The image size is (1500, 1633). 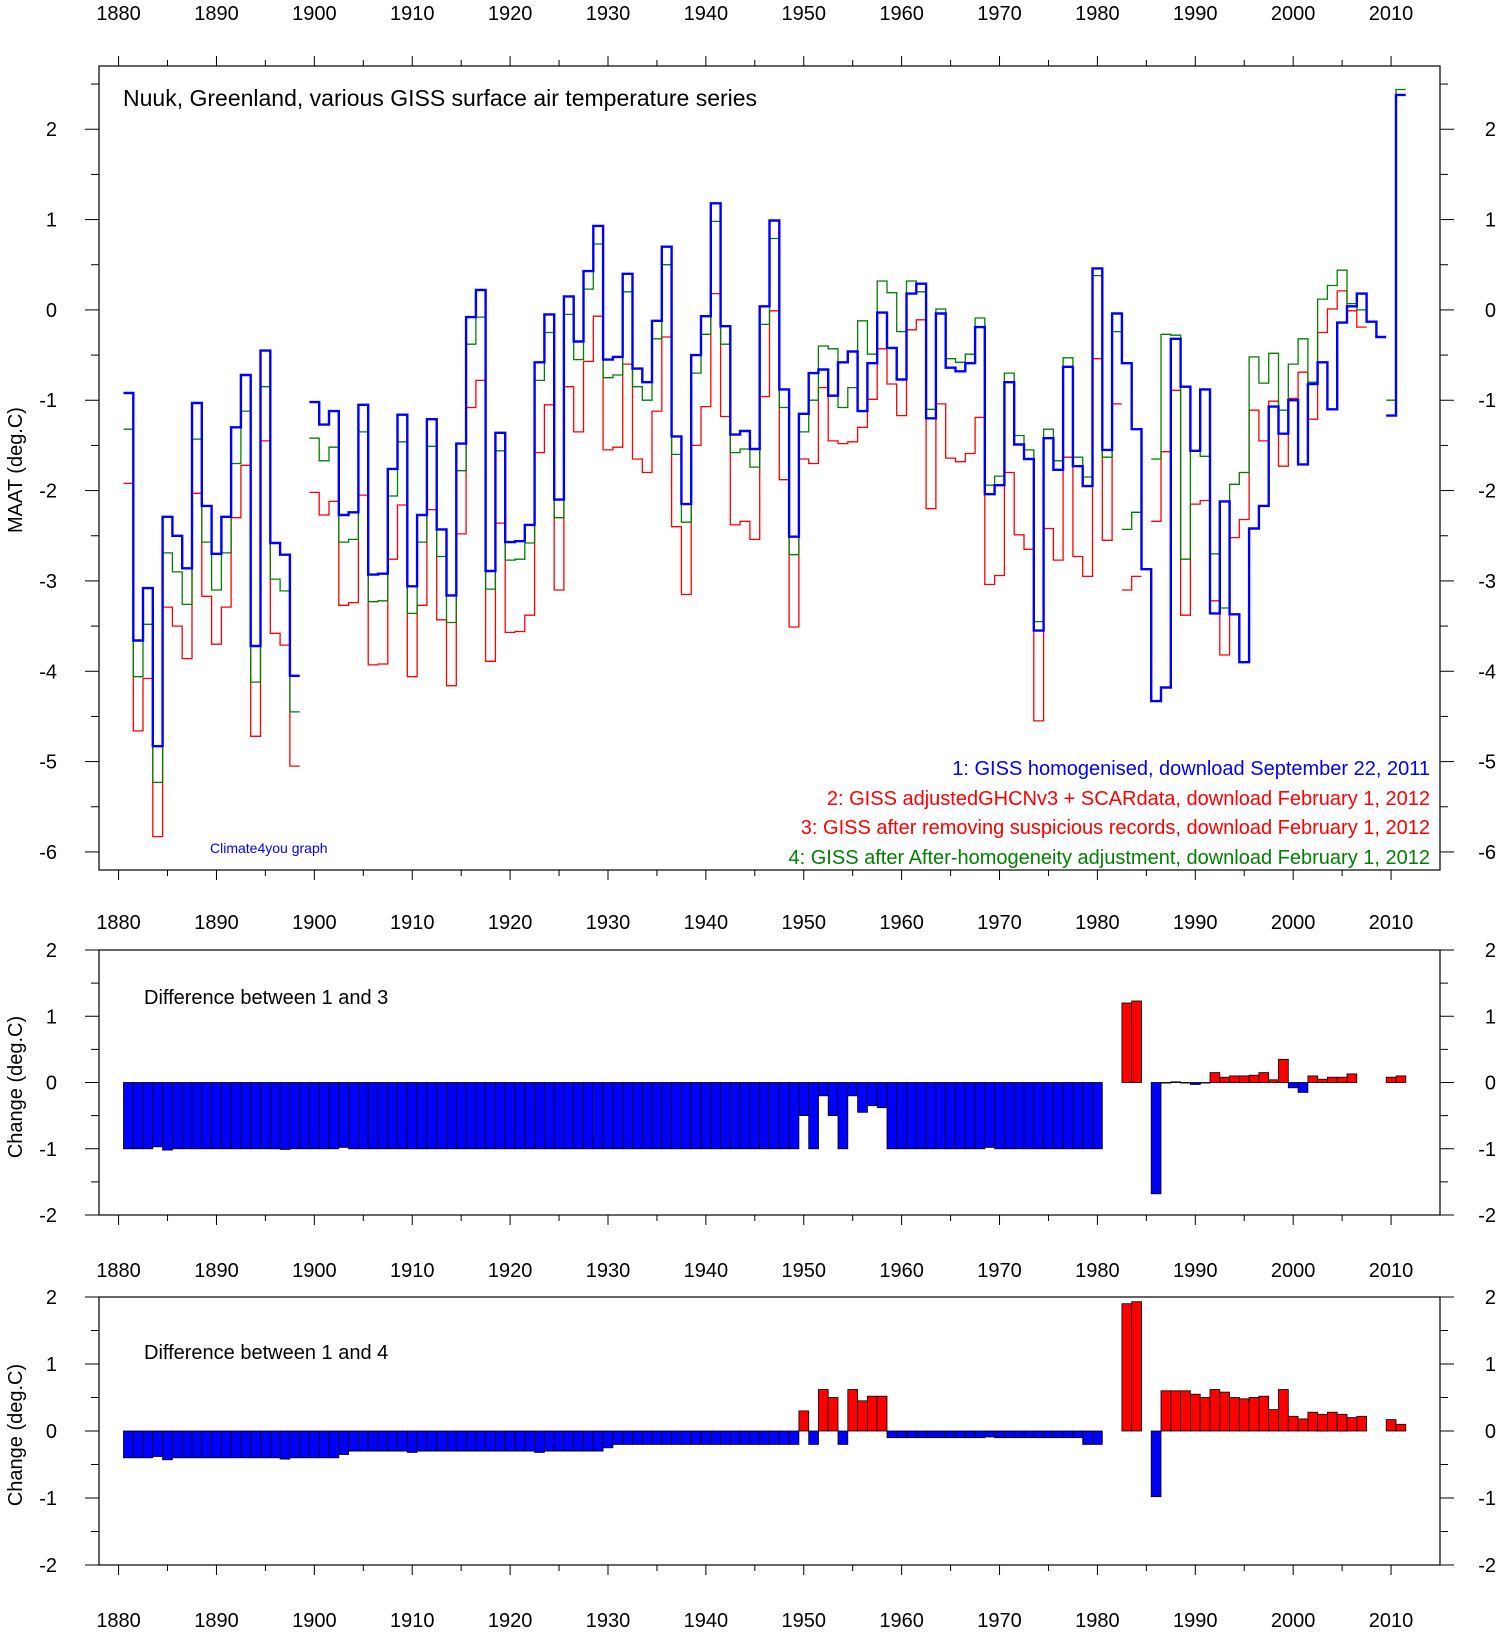 What do you see at coordinates (500, 1116) in the screenshot?
I see `bar-1919` at bounding box center [500, 1116].